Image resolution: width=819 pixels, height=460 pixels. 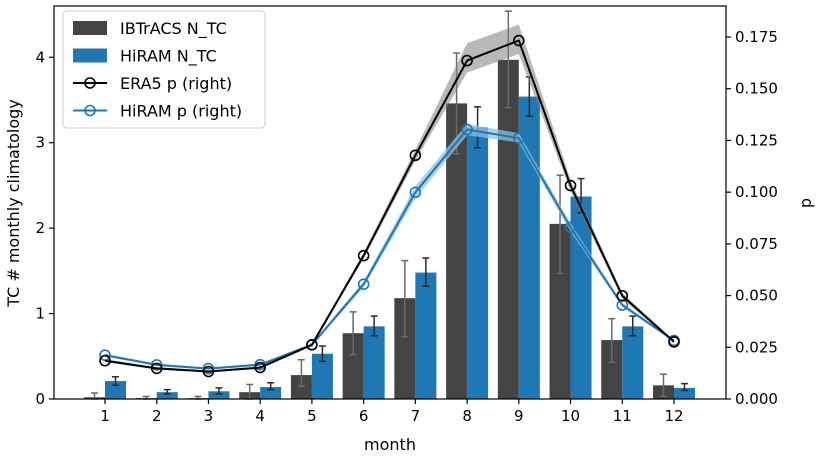 I want to click on x-tick-label: 5, so click(x=312, y=416).